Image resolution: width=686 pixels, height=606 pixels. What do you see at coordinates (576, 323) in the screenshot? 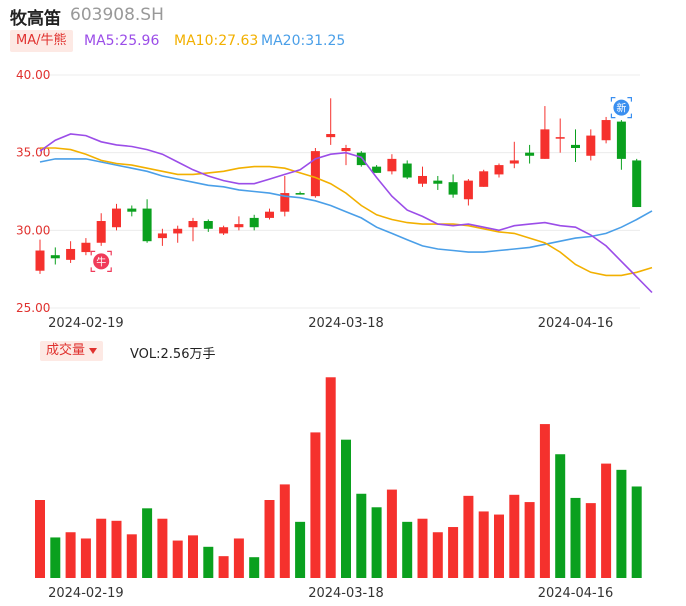
I see `price-x-tick-label: 2024-04-16` at bounding box center [576, 323].